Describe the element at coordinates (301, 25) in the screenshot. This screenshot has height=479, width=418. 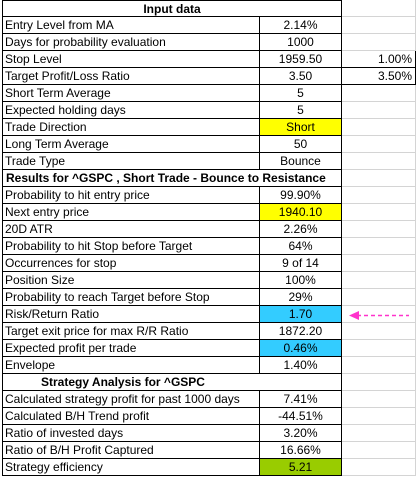
I see `input-value: 2.14%` at that location.